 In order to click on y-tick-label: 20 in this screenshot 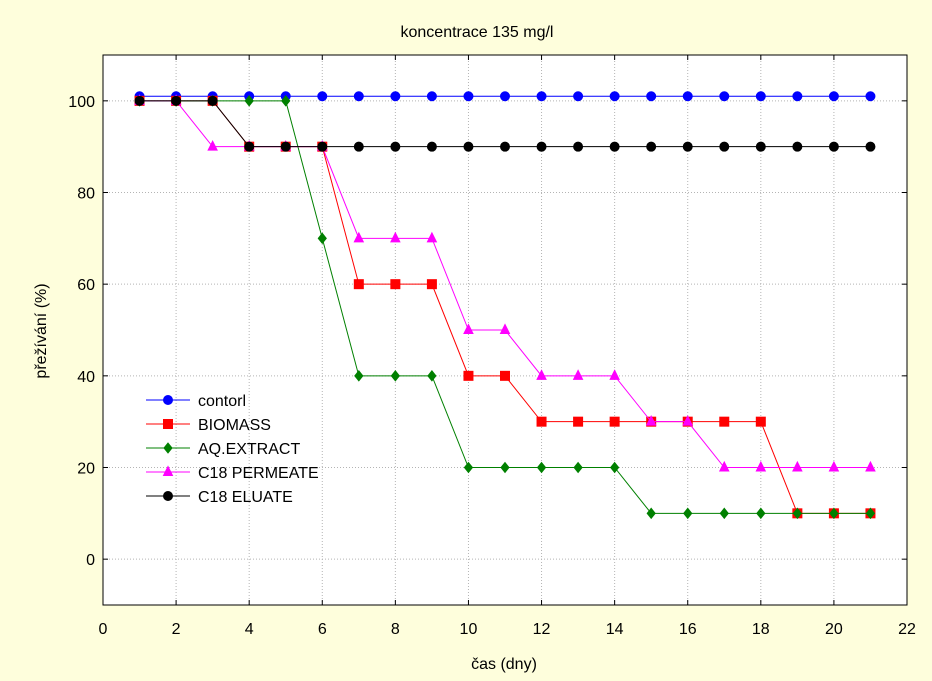, I will do `click(86, 469)`.